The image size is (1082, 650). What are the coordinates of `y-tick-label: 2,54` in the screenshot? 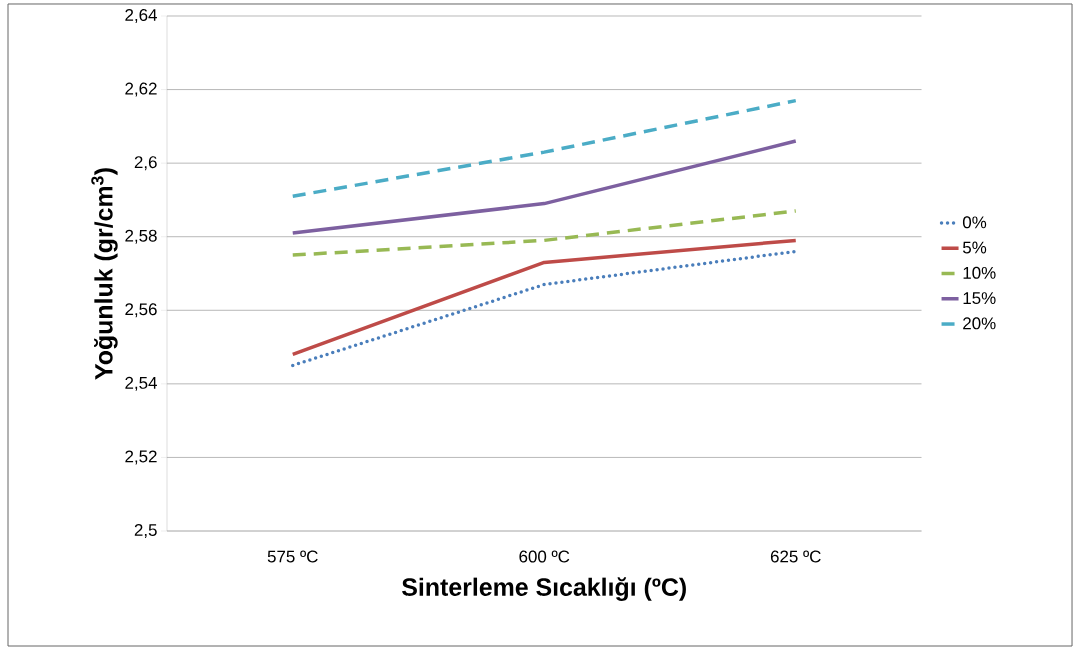 It's located at (141, 383).